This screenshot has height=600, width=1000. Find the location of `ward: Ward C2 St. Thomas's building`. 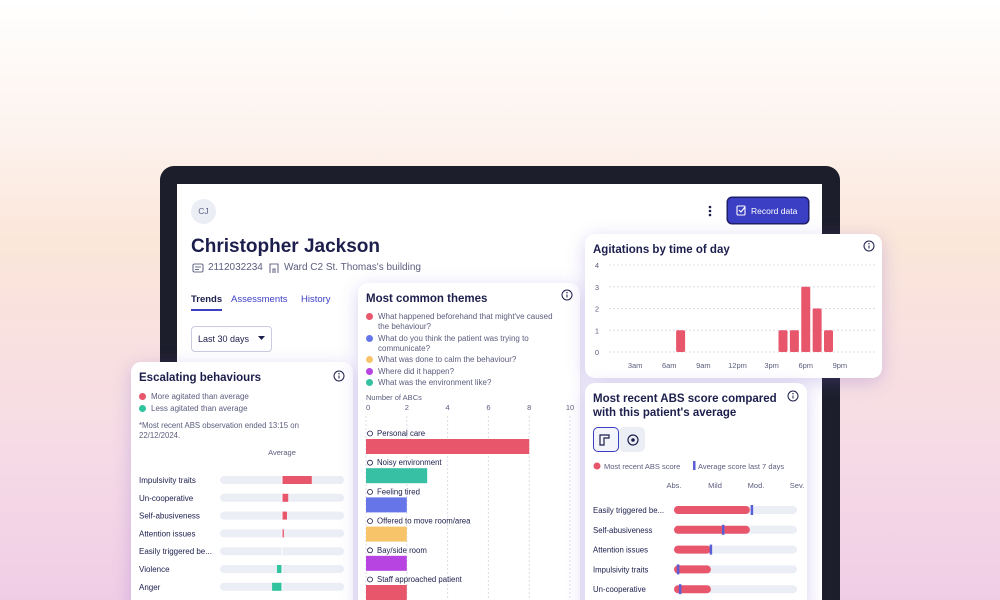

ward: Ward C2 St. Thomas's building is located at coordinates (352, 267).